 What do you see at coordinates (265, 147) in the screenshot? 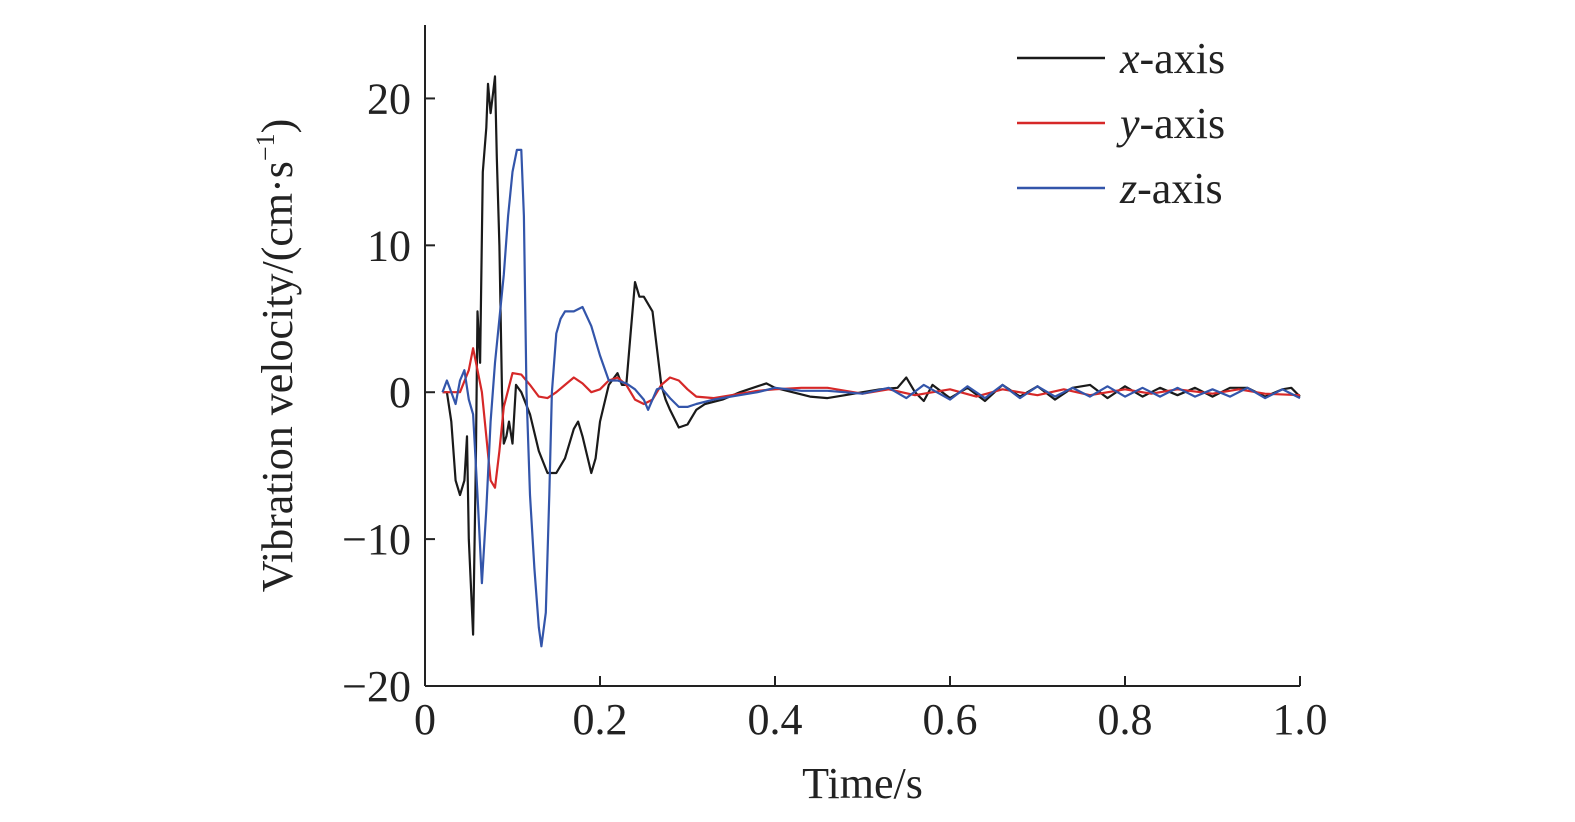
I see `y-axis-label-unit-exponent: −1` at bounding box center [265, 147].